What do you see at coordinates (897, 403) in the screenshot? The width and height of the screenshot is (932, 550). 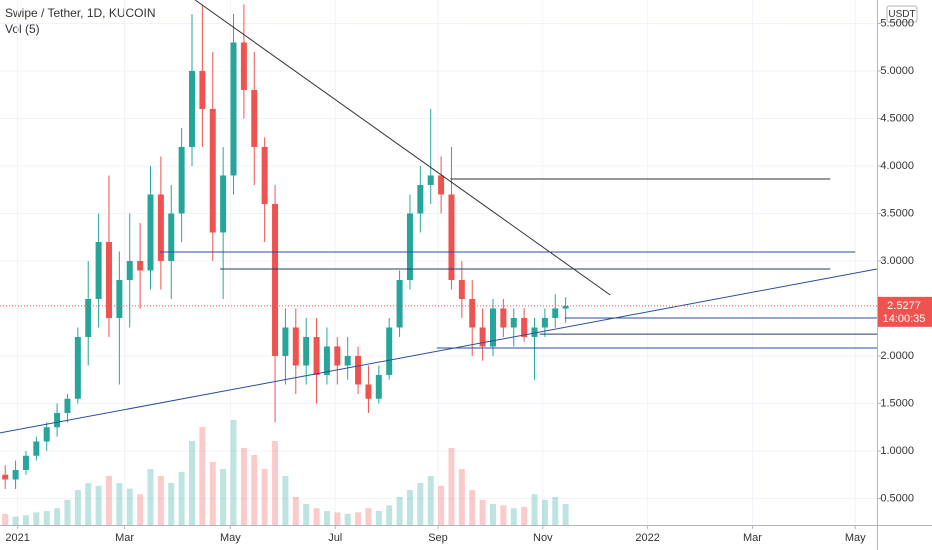 I see `y-tick-label: 1.5000` at bounding box center [897, 403].